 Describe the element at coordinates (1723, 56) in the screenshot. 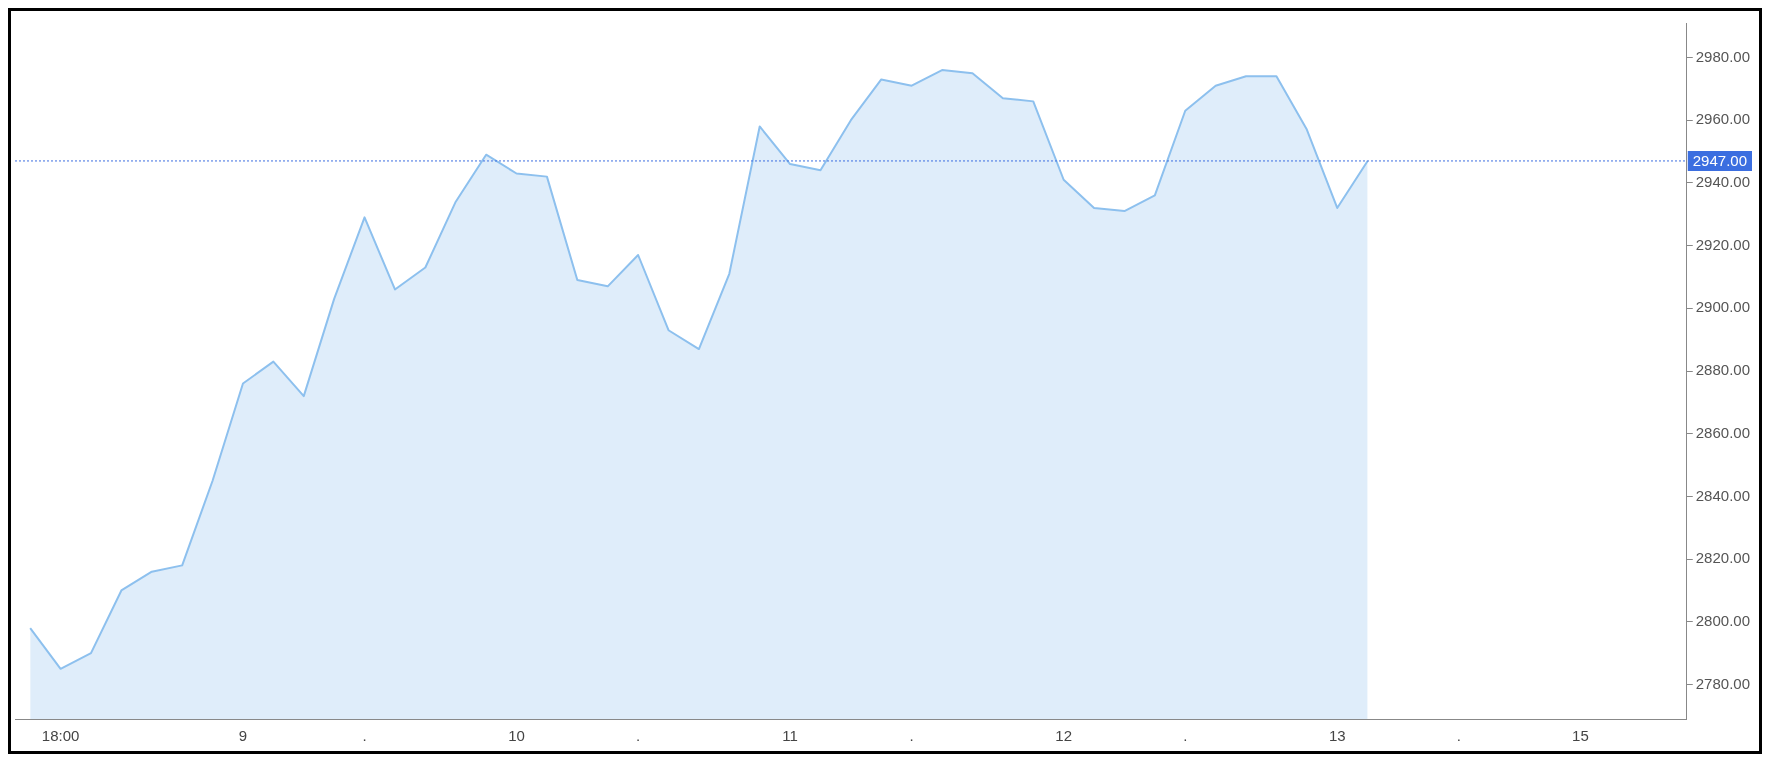

I see `y-tick-label: 2980.00` at that location.